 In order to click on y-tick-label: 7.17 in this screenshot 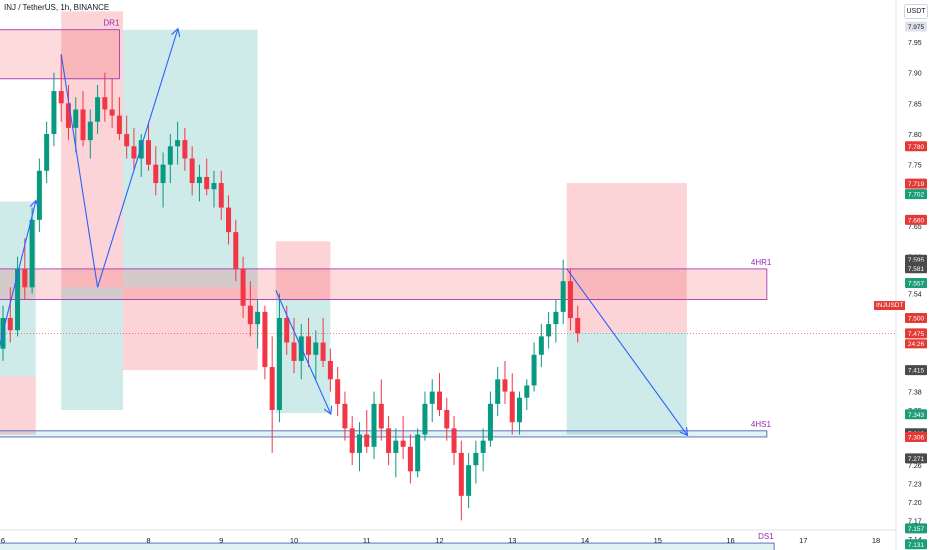, I will do `click(915, 521)`.